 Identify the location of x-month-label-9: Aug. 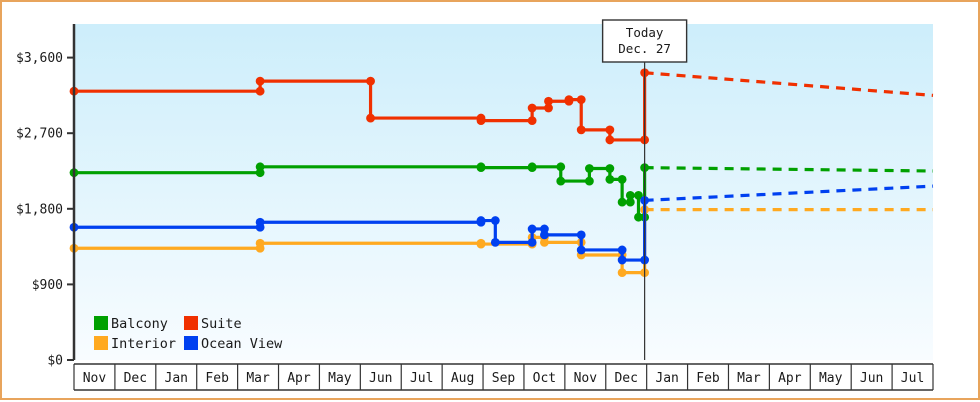
(462, 378).